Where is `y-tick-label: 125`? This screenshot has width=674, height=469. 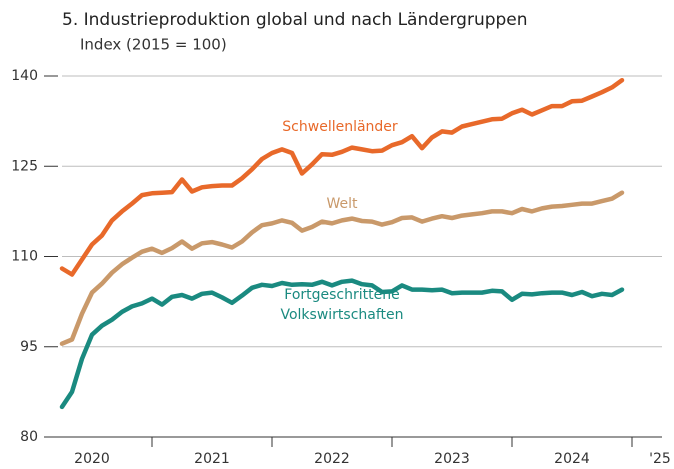 y-tick-label: 125 is located at coordinates (24, 166).